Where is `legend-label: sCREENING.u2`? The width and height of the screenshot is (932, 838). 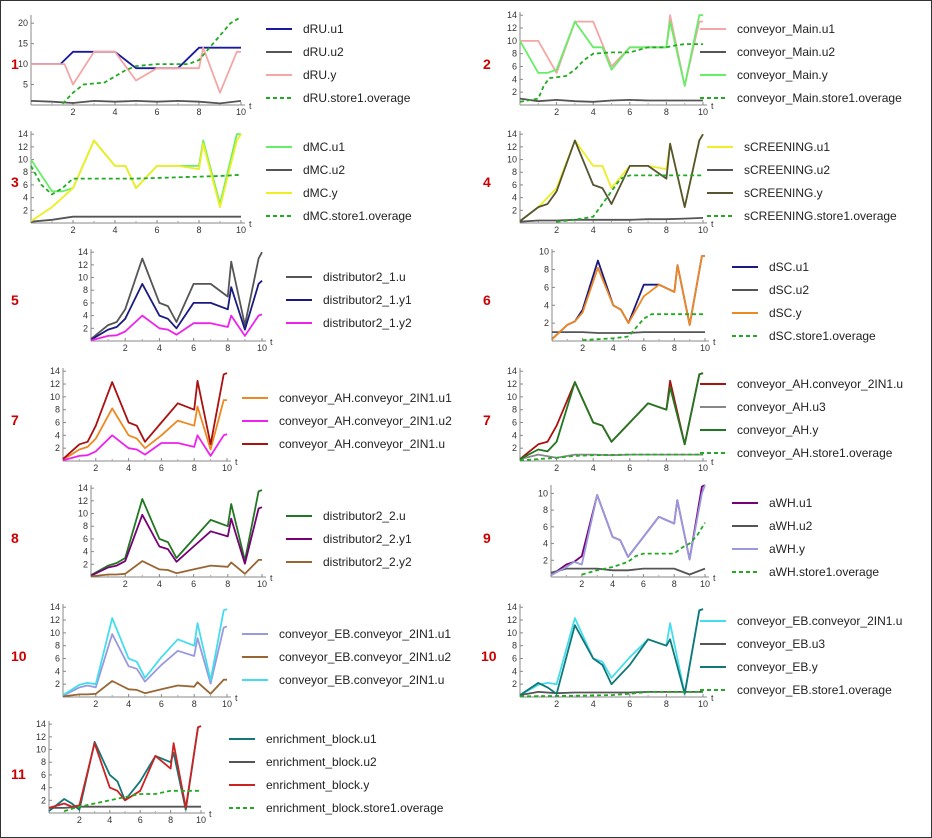 legend-label: sCREENING.u2 is located at coordinates (787, 170).